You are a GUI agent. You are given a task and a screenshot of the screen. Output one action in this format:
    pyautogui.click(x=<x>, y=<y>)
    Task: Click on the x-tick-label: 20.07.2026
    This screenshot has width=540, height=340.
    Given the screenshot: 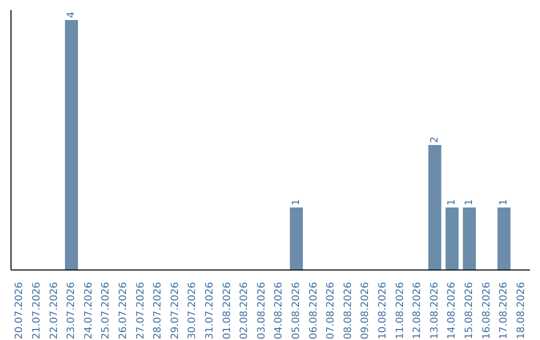 What is the action you would take?
    pyautogui.click(x=20, y=311)
    